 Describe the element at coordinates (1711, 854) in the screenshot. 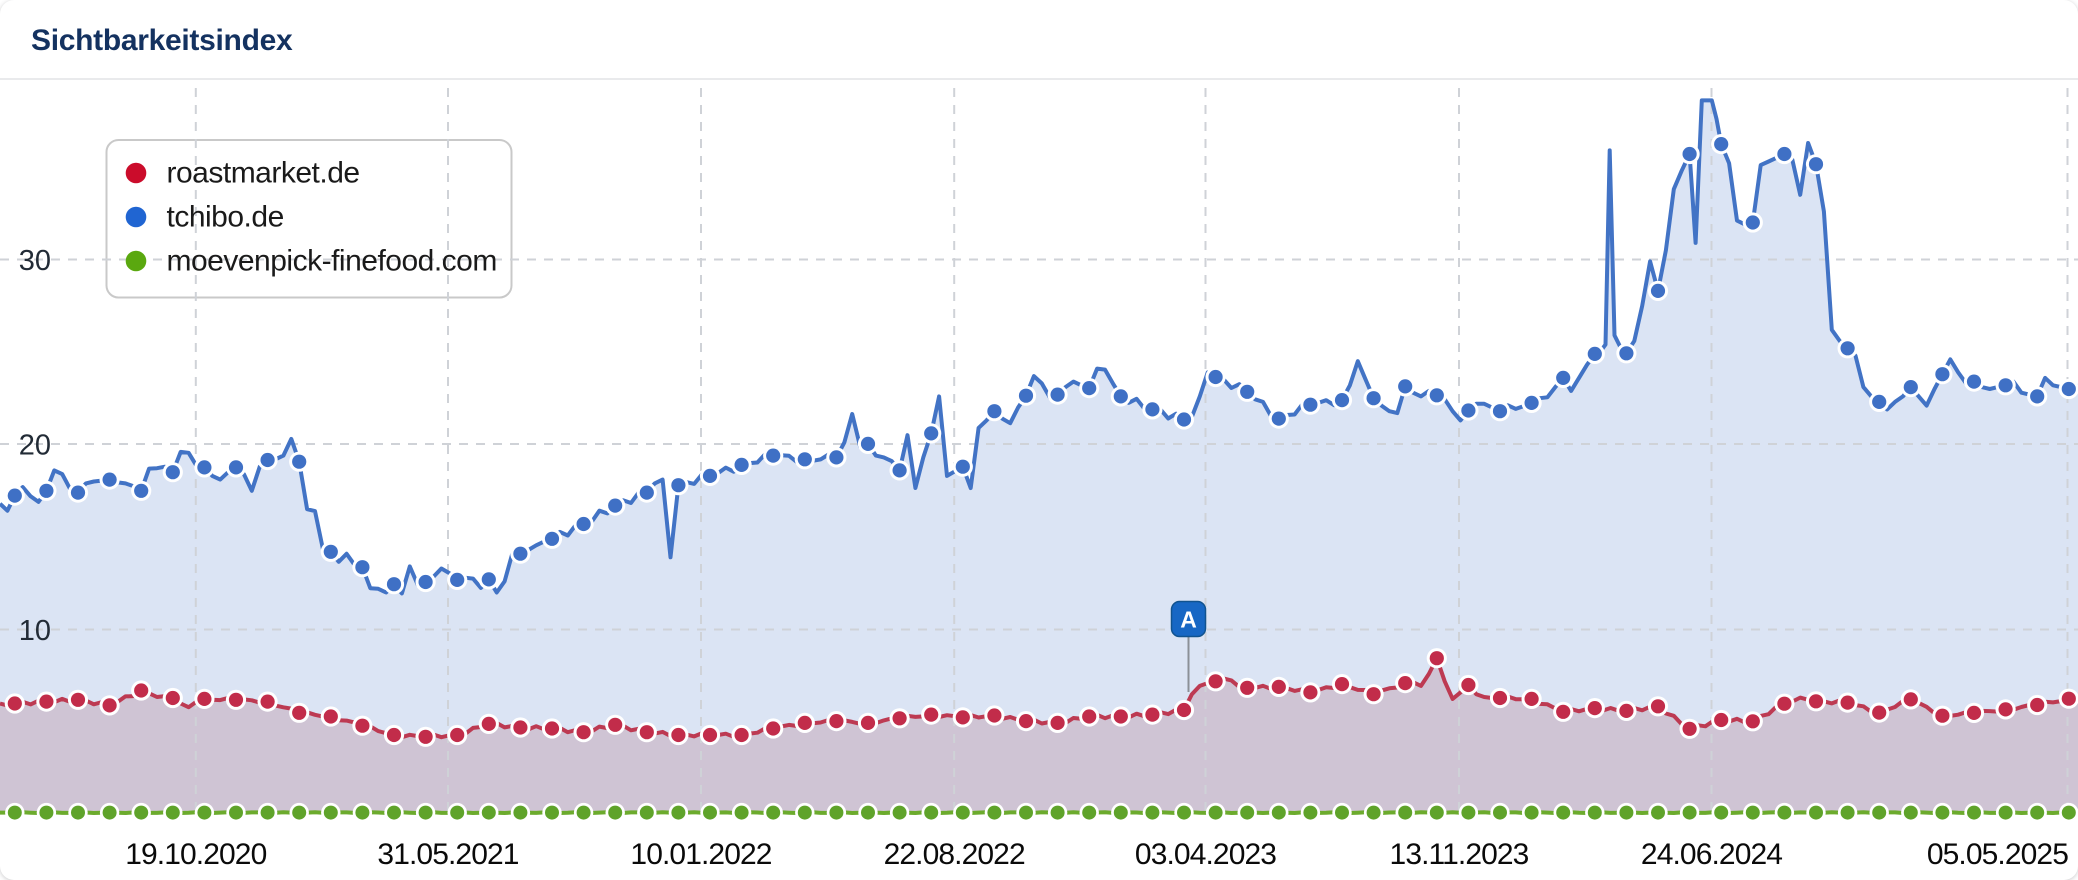

I see `svg-text: 24.06.2024` at that location.